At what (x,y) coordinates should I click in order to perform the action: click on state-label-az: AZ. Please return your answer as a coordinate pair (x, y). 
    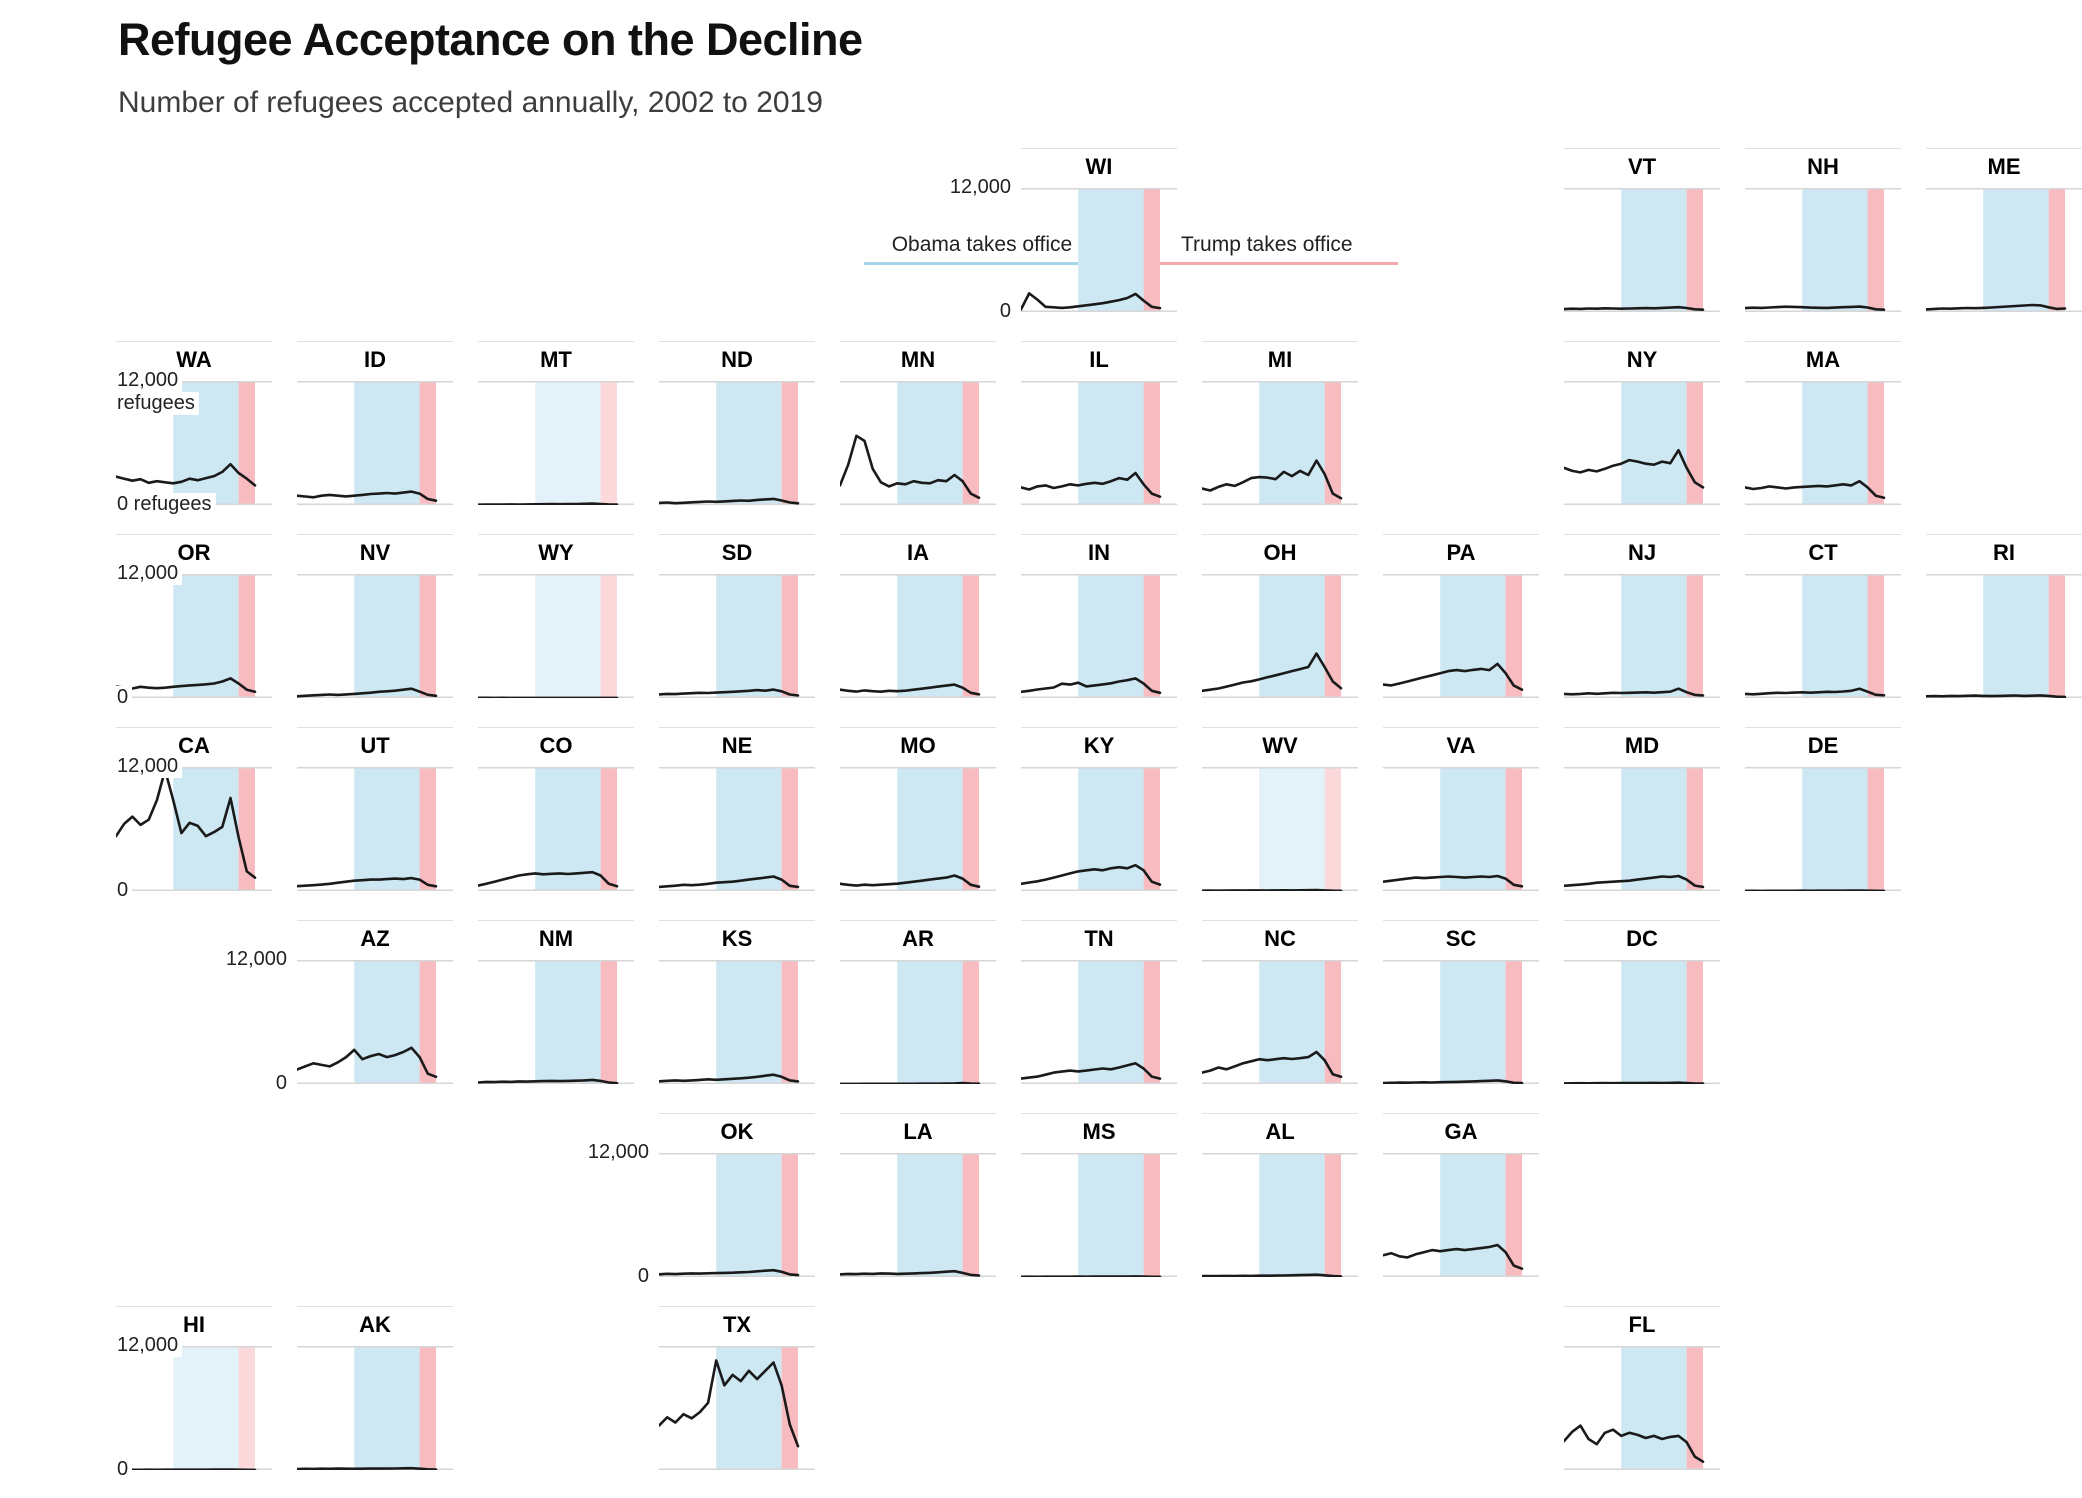
    Looking at the image, I should click on (375, 938).